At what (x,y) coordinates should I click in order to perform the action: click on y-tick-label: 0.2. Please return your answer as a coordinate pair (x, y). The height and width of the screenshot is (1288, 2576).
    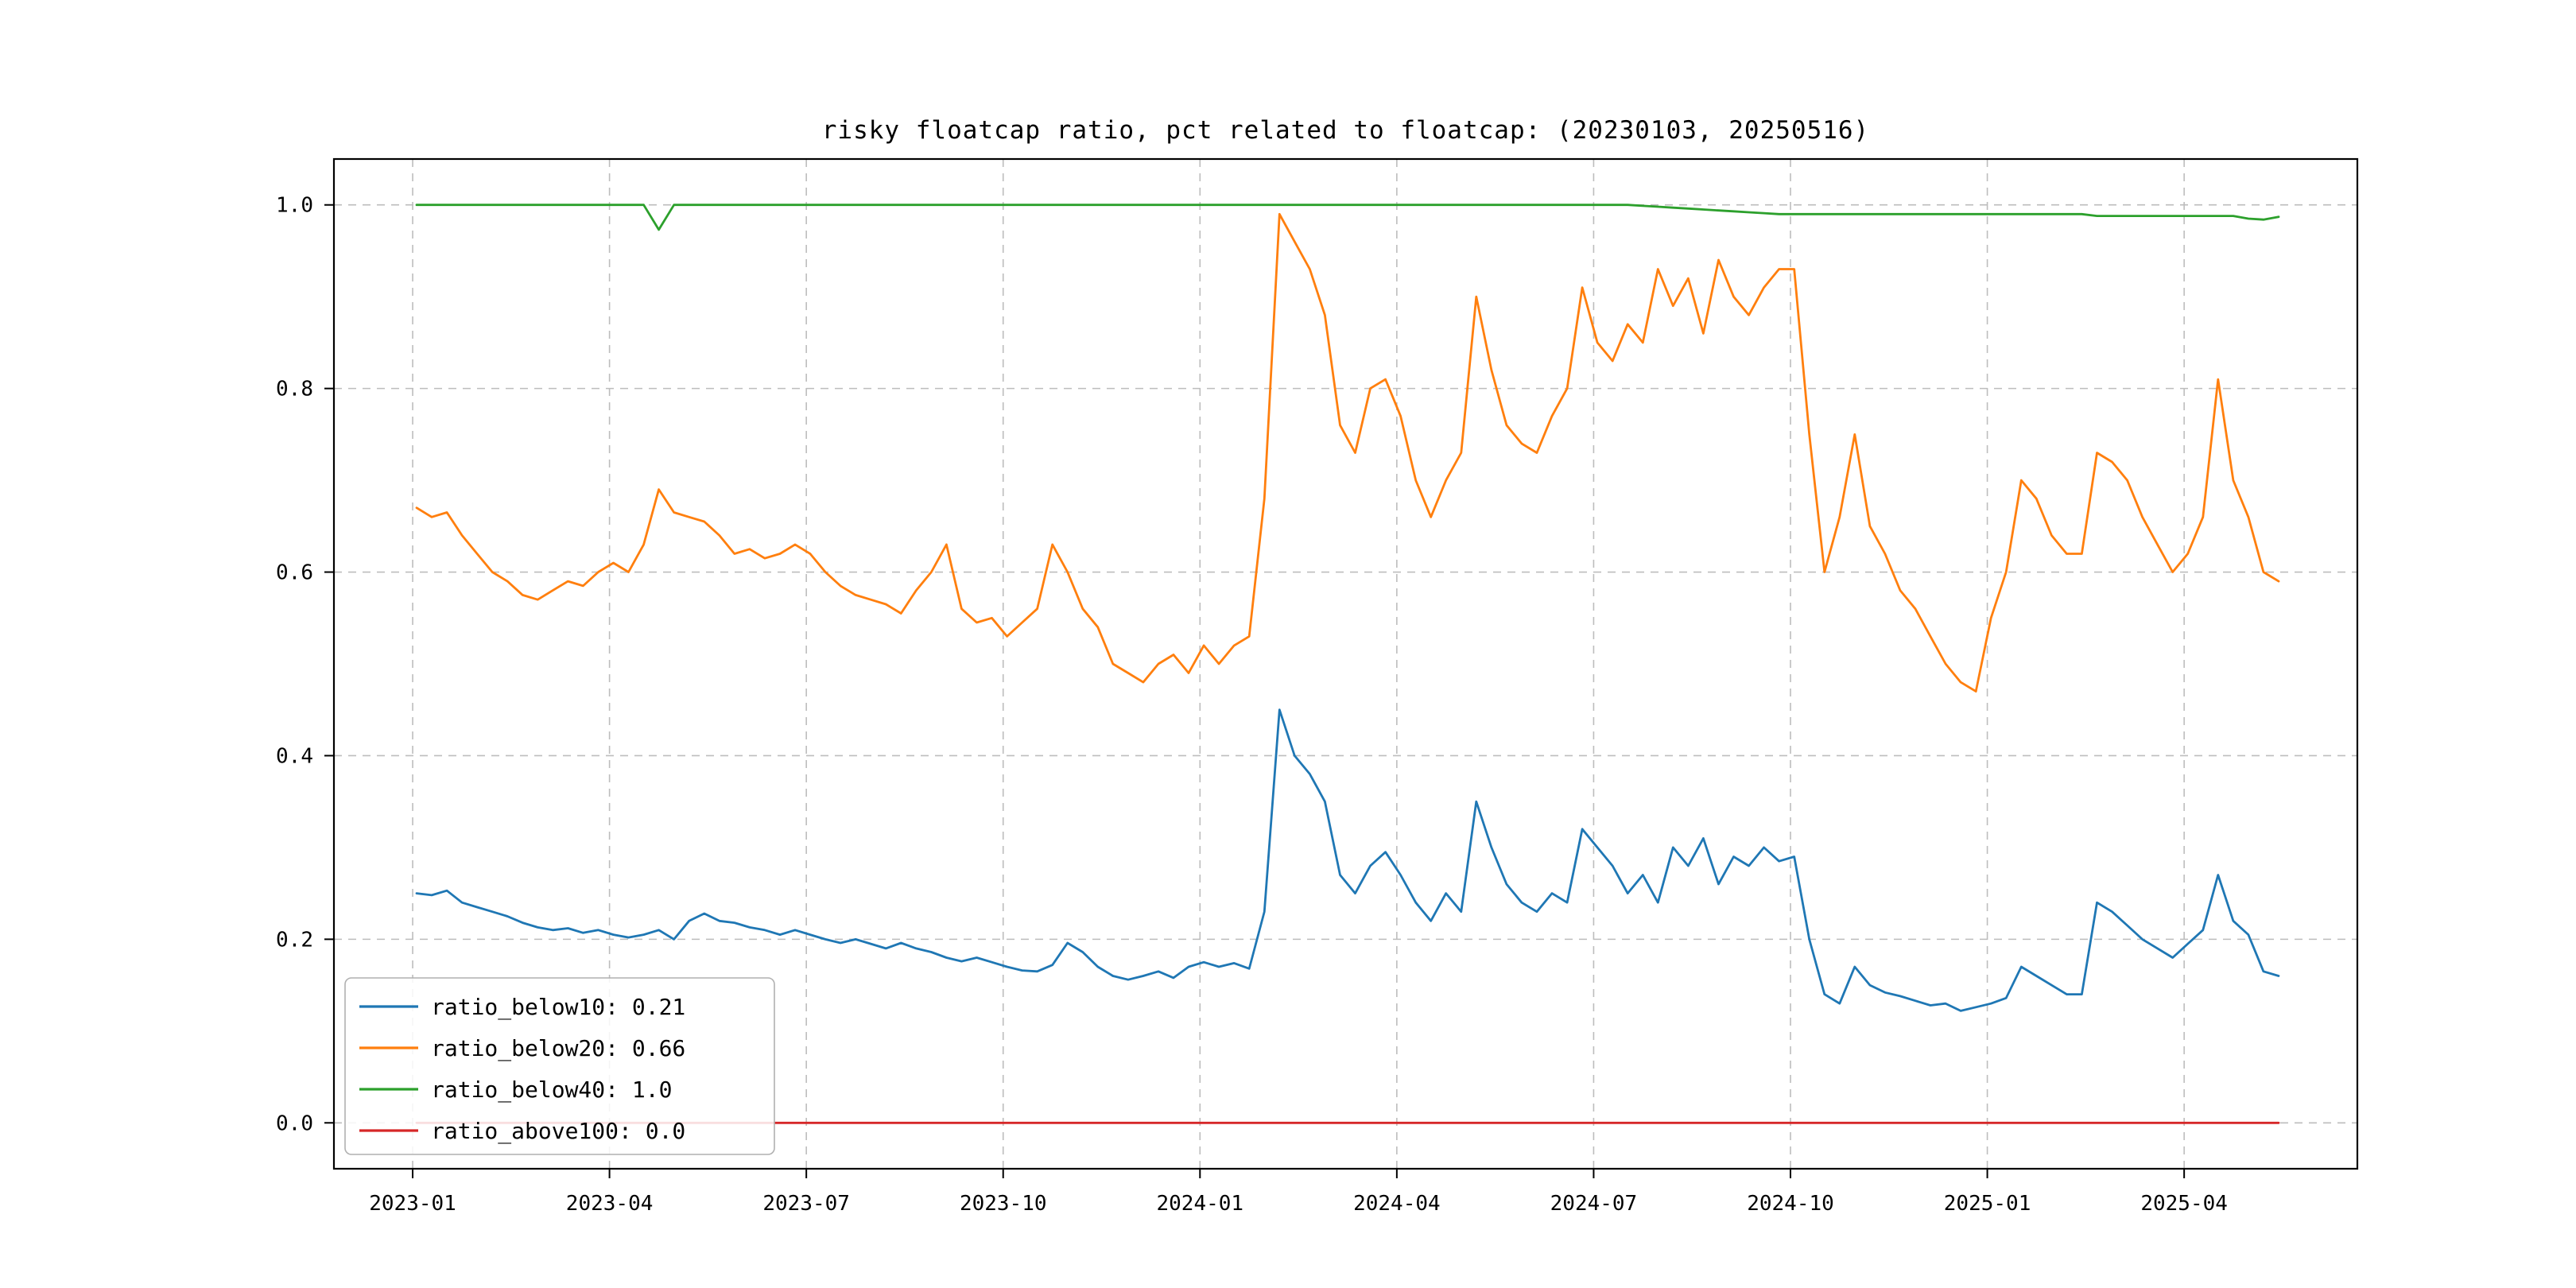
    Looking at the image, I should click on (294, 940).